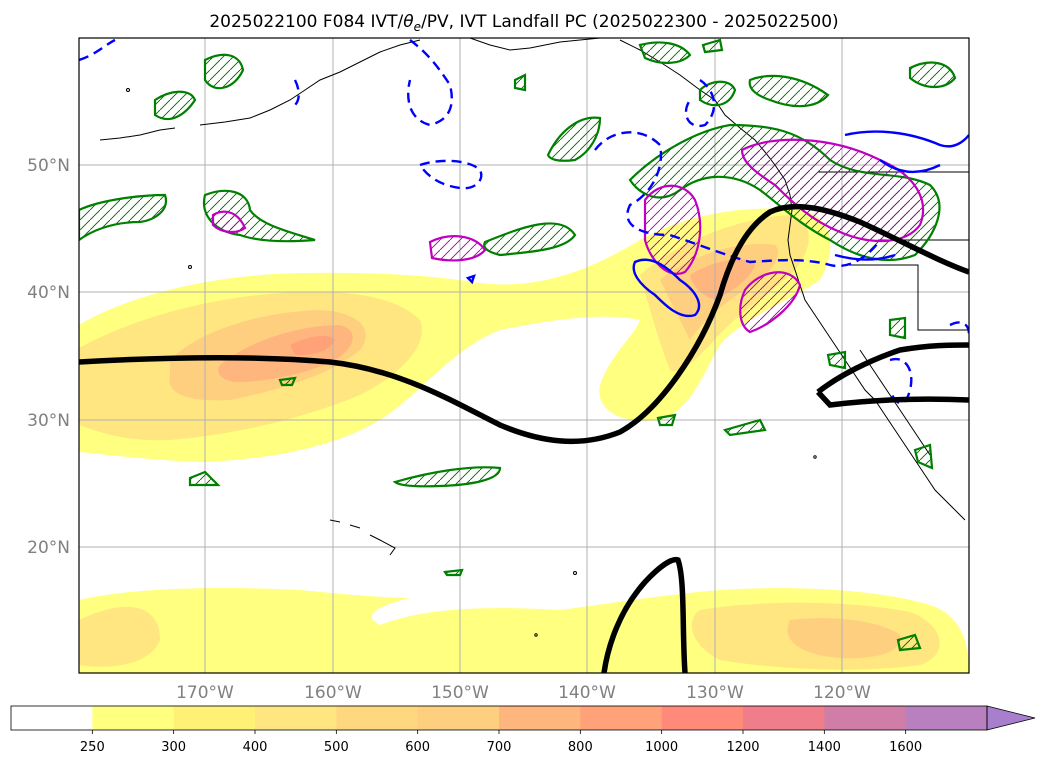 The image size is (1047, 767). Describe the element at coordinates (460, 693) in the screenshot. I see `lon-label: 150°W` at that location.